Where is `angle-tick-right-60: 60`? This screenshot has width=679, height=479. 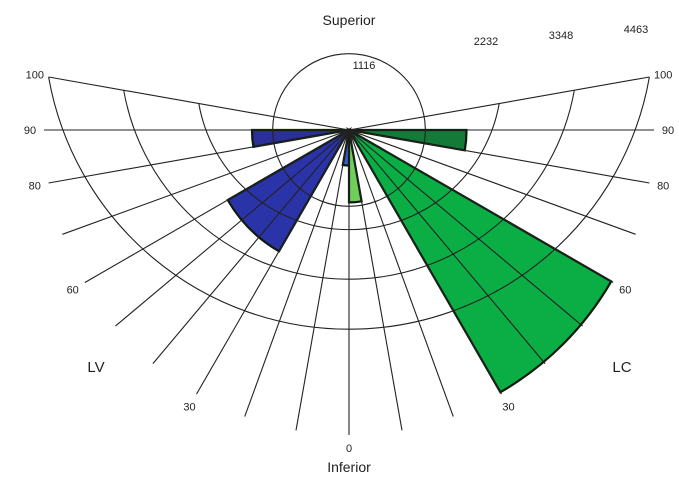
angle-tick-right-60: 60 is located at coordinates (625, 291).